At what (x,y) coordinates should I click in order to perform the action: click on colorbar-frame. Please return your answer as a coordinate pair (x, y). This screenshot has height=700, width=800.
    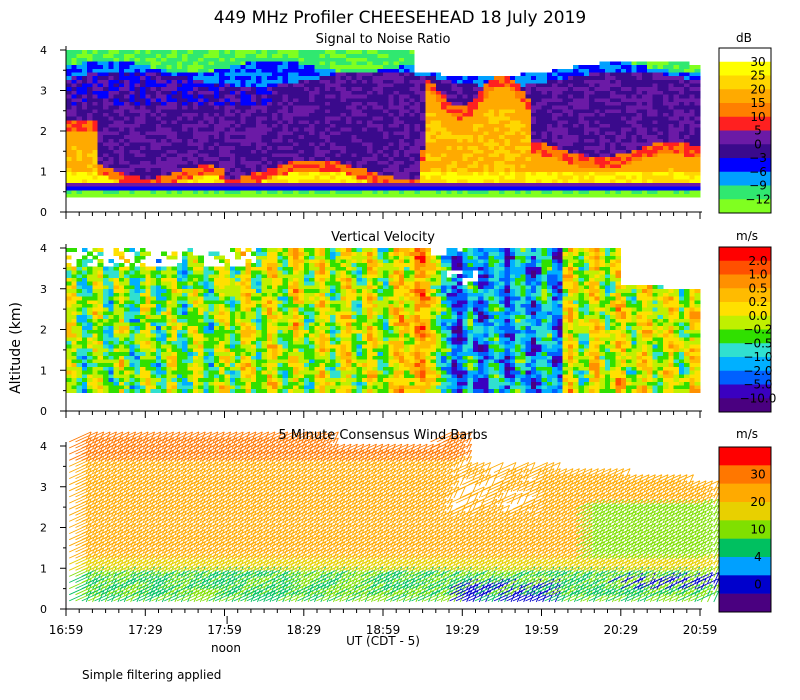
    Looking at the image, I should click on (745, 130).